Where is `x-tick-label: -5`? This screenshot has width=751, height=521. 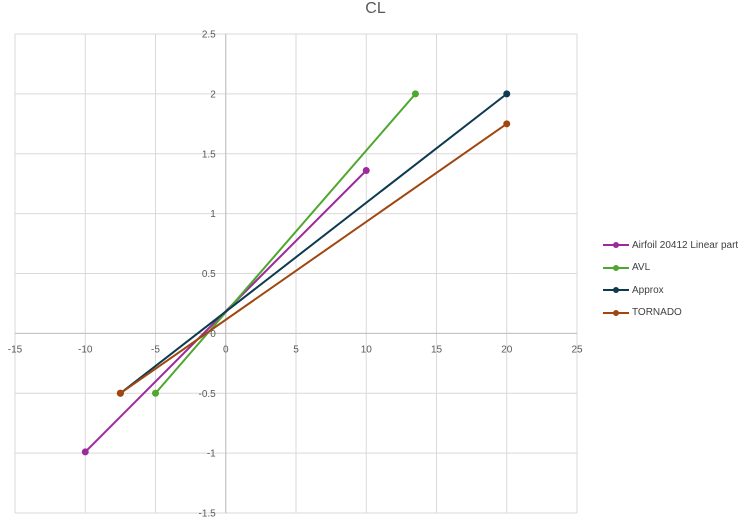
x-tick-label: -5 is located at coordinates (155, 349).